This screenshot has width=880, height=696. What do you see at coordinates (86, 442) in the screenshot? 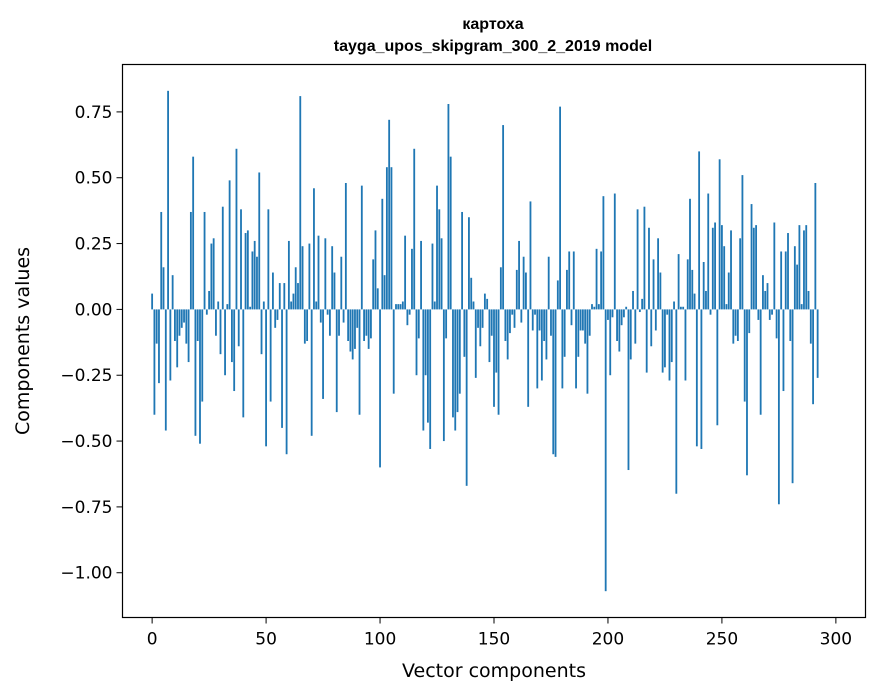
I see `y-tick-label: −0.50` at bounding box center [86, 442].